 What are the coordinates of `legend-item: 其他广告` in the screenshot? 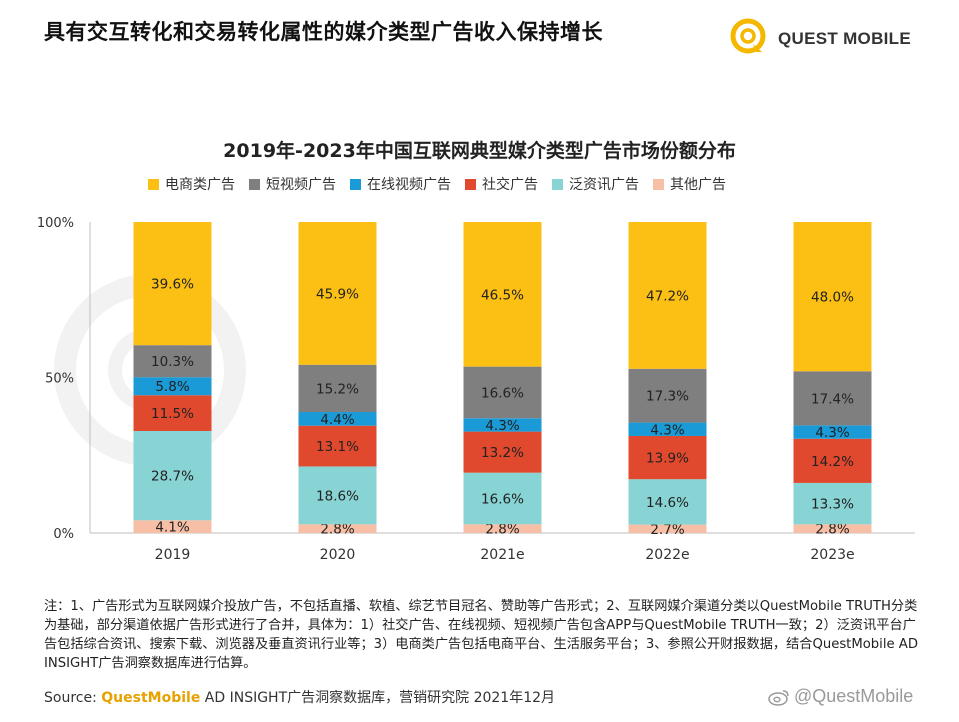 It's located at (689, 184).